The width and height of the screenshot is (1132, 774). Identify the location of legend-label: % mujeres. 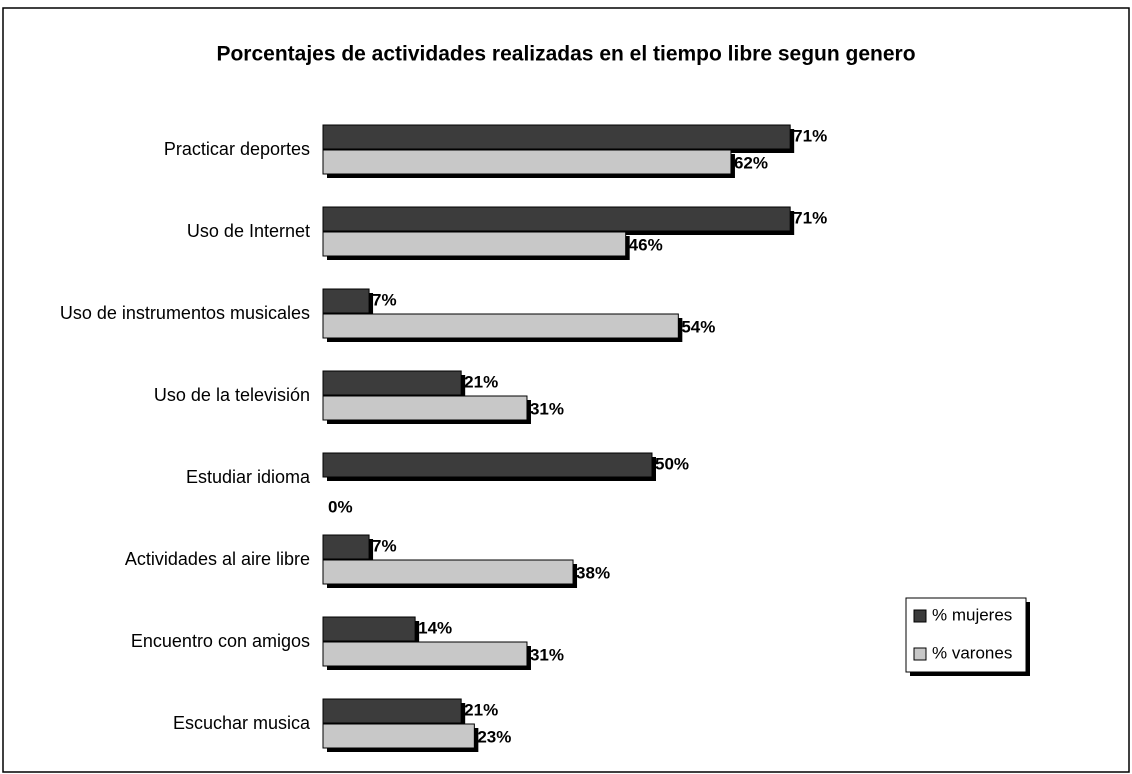
(972, 614).